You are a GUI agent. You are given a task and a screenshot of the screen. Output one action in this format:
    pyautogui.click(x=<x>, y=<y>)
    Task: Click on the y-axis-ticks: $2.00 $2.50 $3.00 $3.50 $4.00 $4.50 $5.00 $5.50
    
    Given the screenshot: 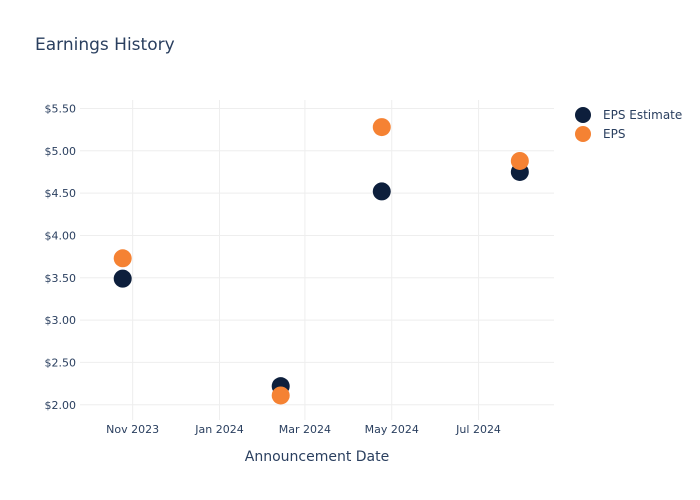 What is the action you would take?
    pyautogui.click(x=61, y=256)
    